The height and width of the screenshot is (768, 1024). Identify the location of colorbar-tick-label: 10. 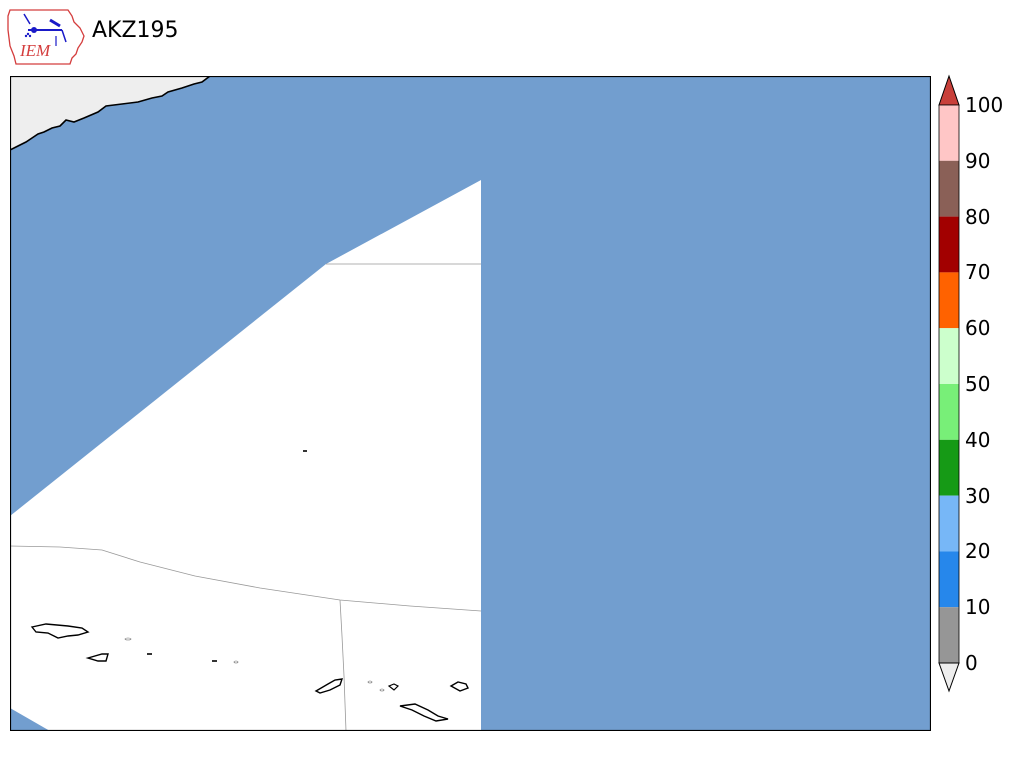
(978, 607).